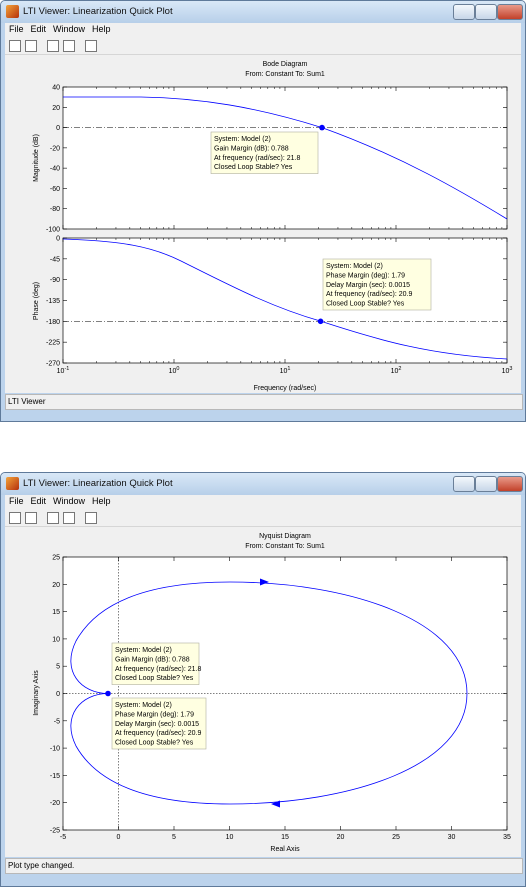  I want to click on y-tick-label: 15, so click(56, 612).